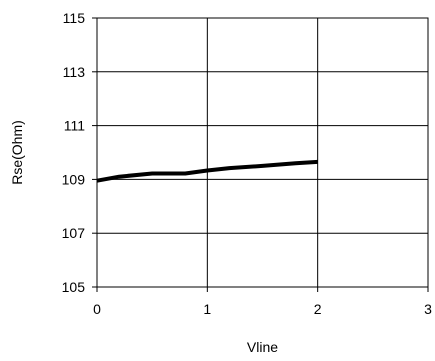  What do you see at coordinates (74, 179) in the screenshot?
I see `y-tick-label: 109` at bounding box center [74, 179].